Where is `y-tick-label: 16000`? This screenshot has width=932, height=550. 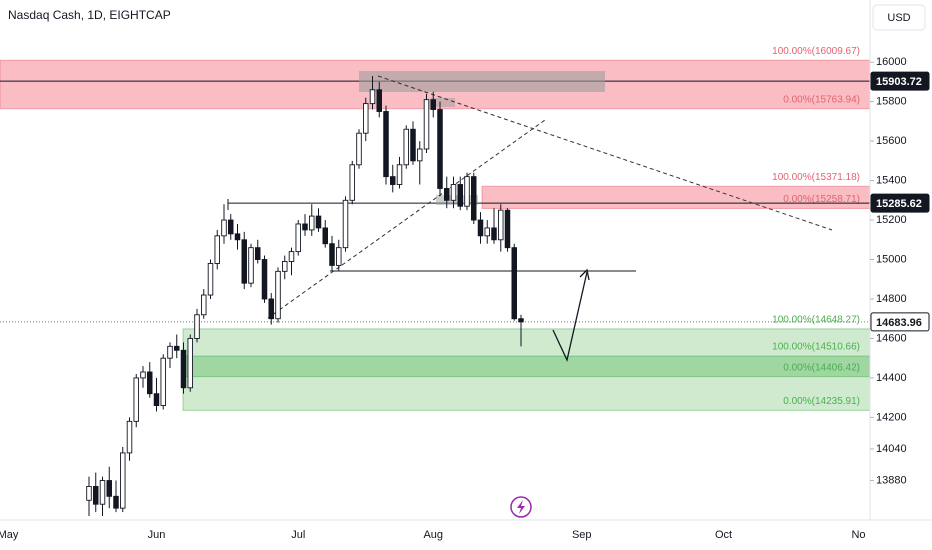 y-tick-label: 16000 is located at coordinates (891, 62).